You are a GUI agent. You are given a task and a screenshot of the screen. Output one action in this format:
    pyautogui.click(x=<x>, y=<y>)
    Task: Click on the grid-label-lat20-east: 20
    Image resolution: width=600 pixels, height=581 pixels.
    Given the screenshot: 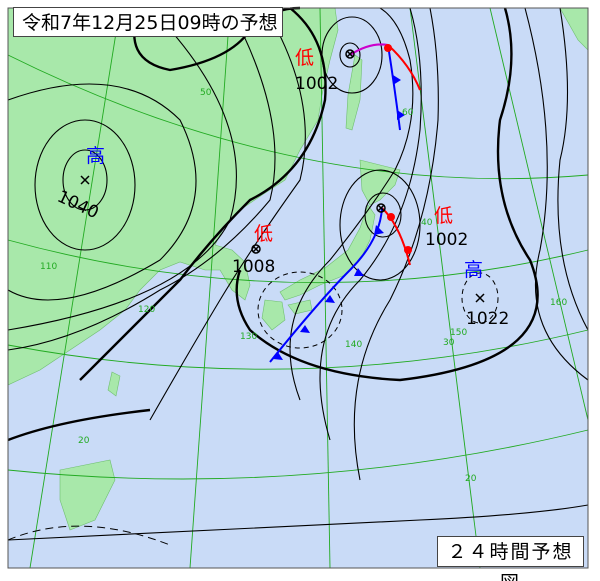 What is the action you would take?
    pyautogui.click(x=471, y=479)
    